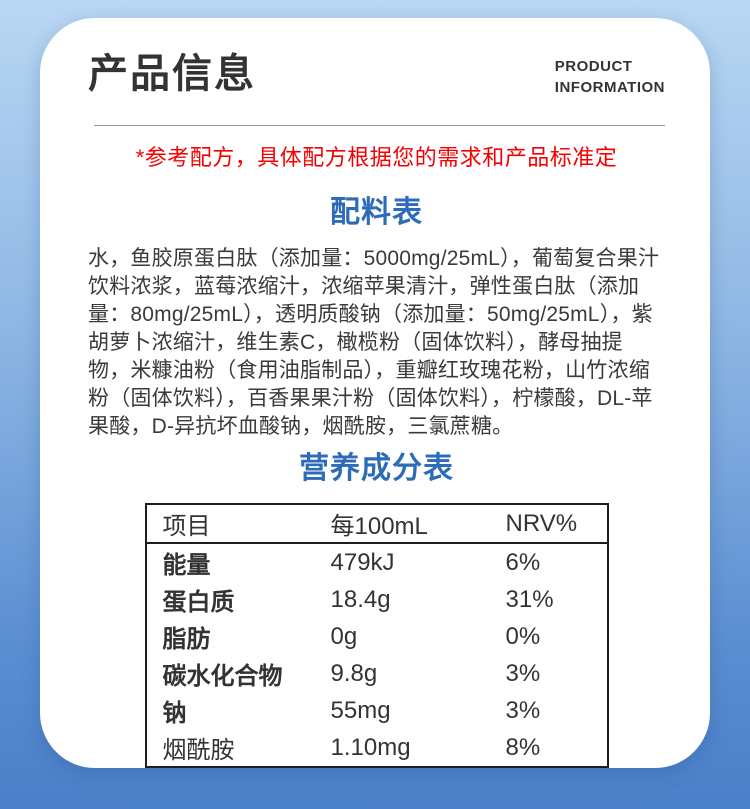 This screenshot has width=750, height=809. Describe the element at coordinates (222, 676) in the screenshot. I see `row-label: 碳水化合物` at that location.